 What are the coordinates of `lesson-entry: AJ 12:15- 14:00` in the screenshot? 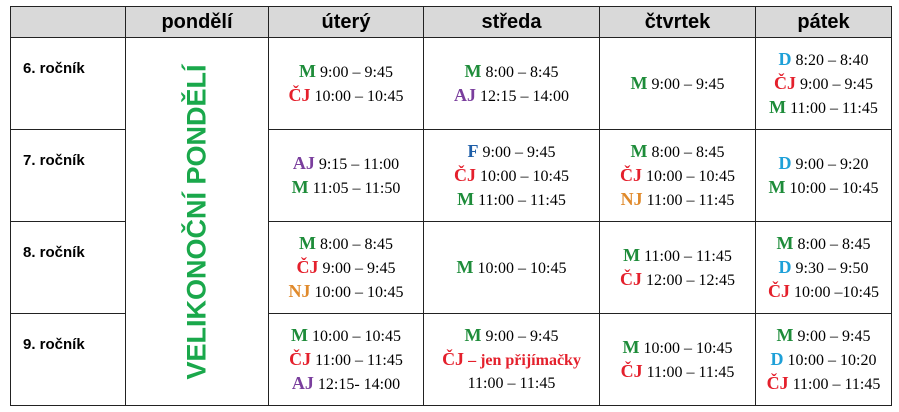 It's located at (346, 384).